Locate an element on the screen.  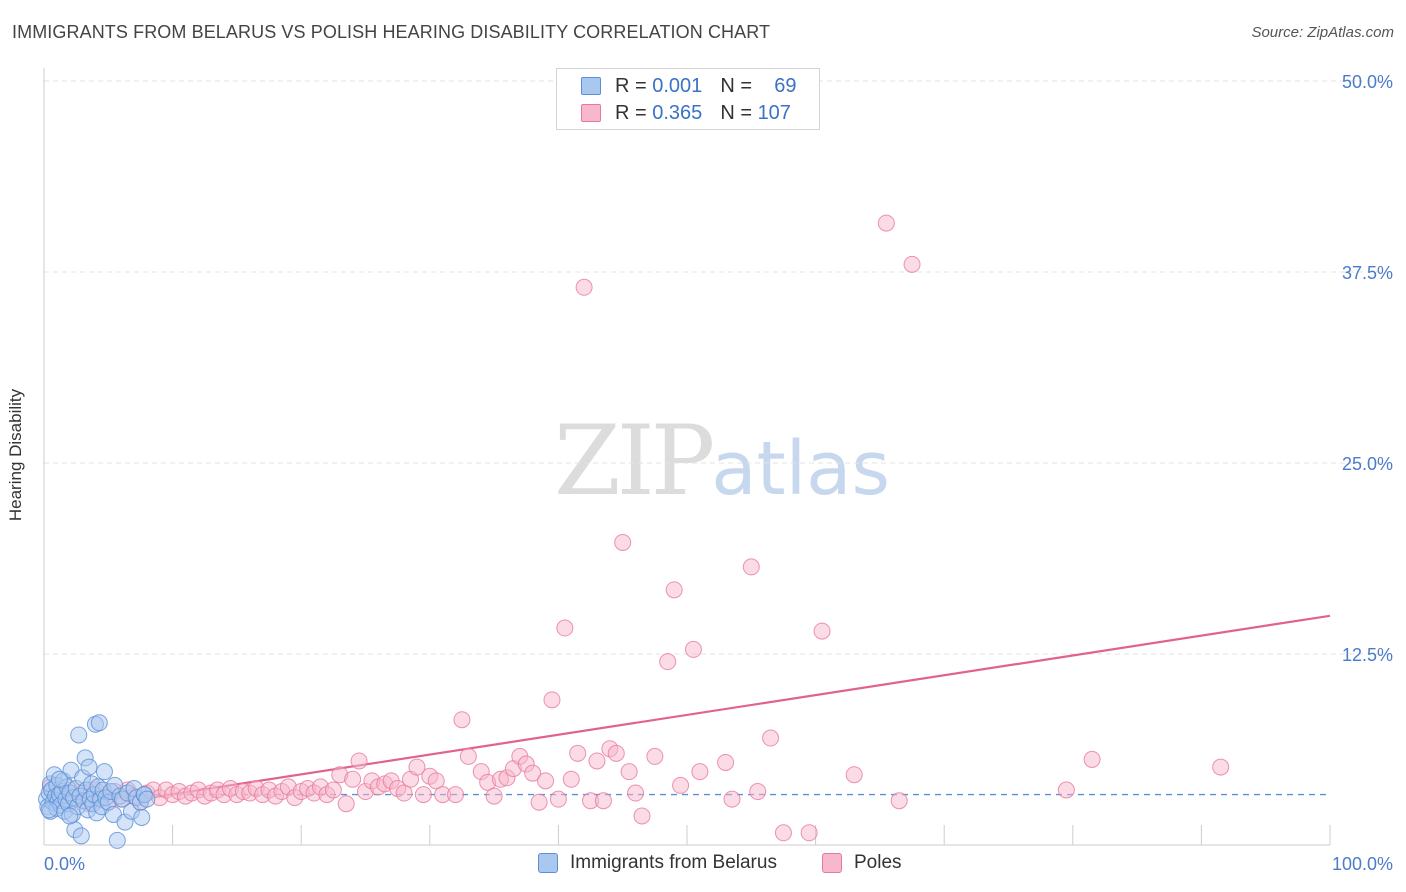
legend-swatch-poles is located at coordinates (591, 113).